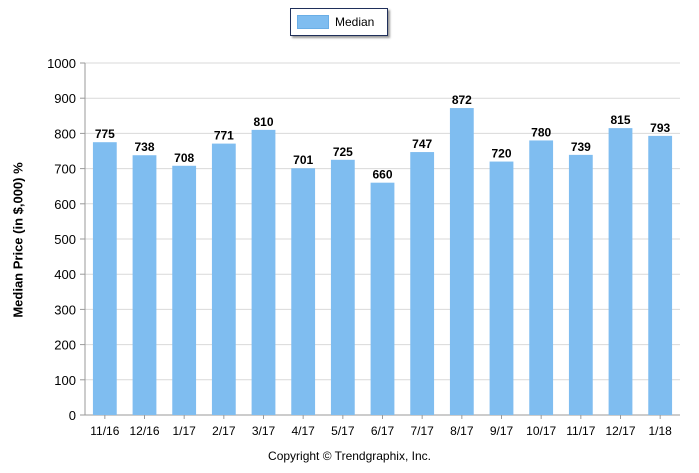  What do you see at coordinates (65, 345) in the screenshot?
I see `y-tick-label: 200` at bounding box center [65, 345].